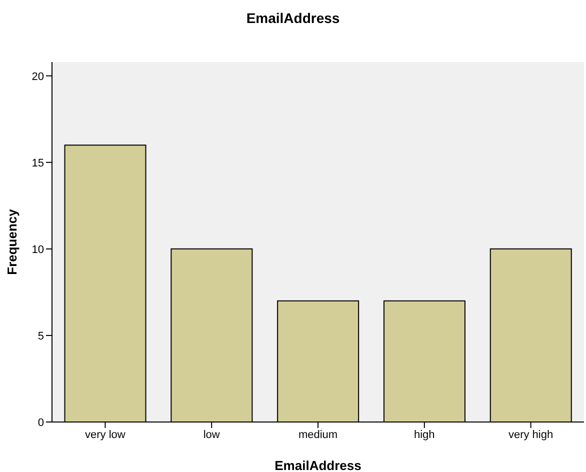  Describe the element at coordinates (105, 434) in the screenshot. I see `x-tick-label: very low` at that location.